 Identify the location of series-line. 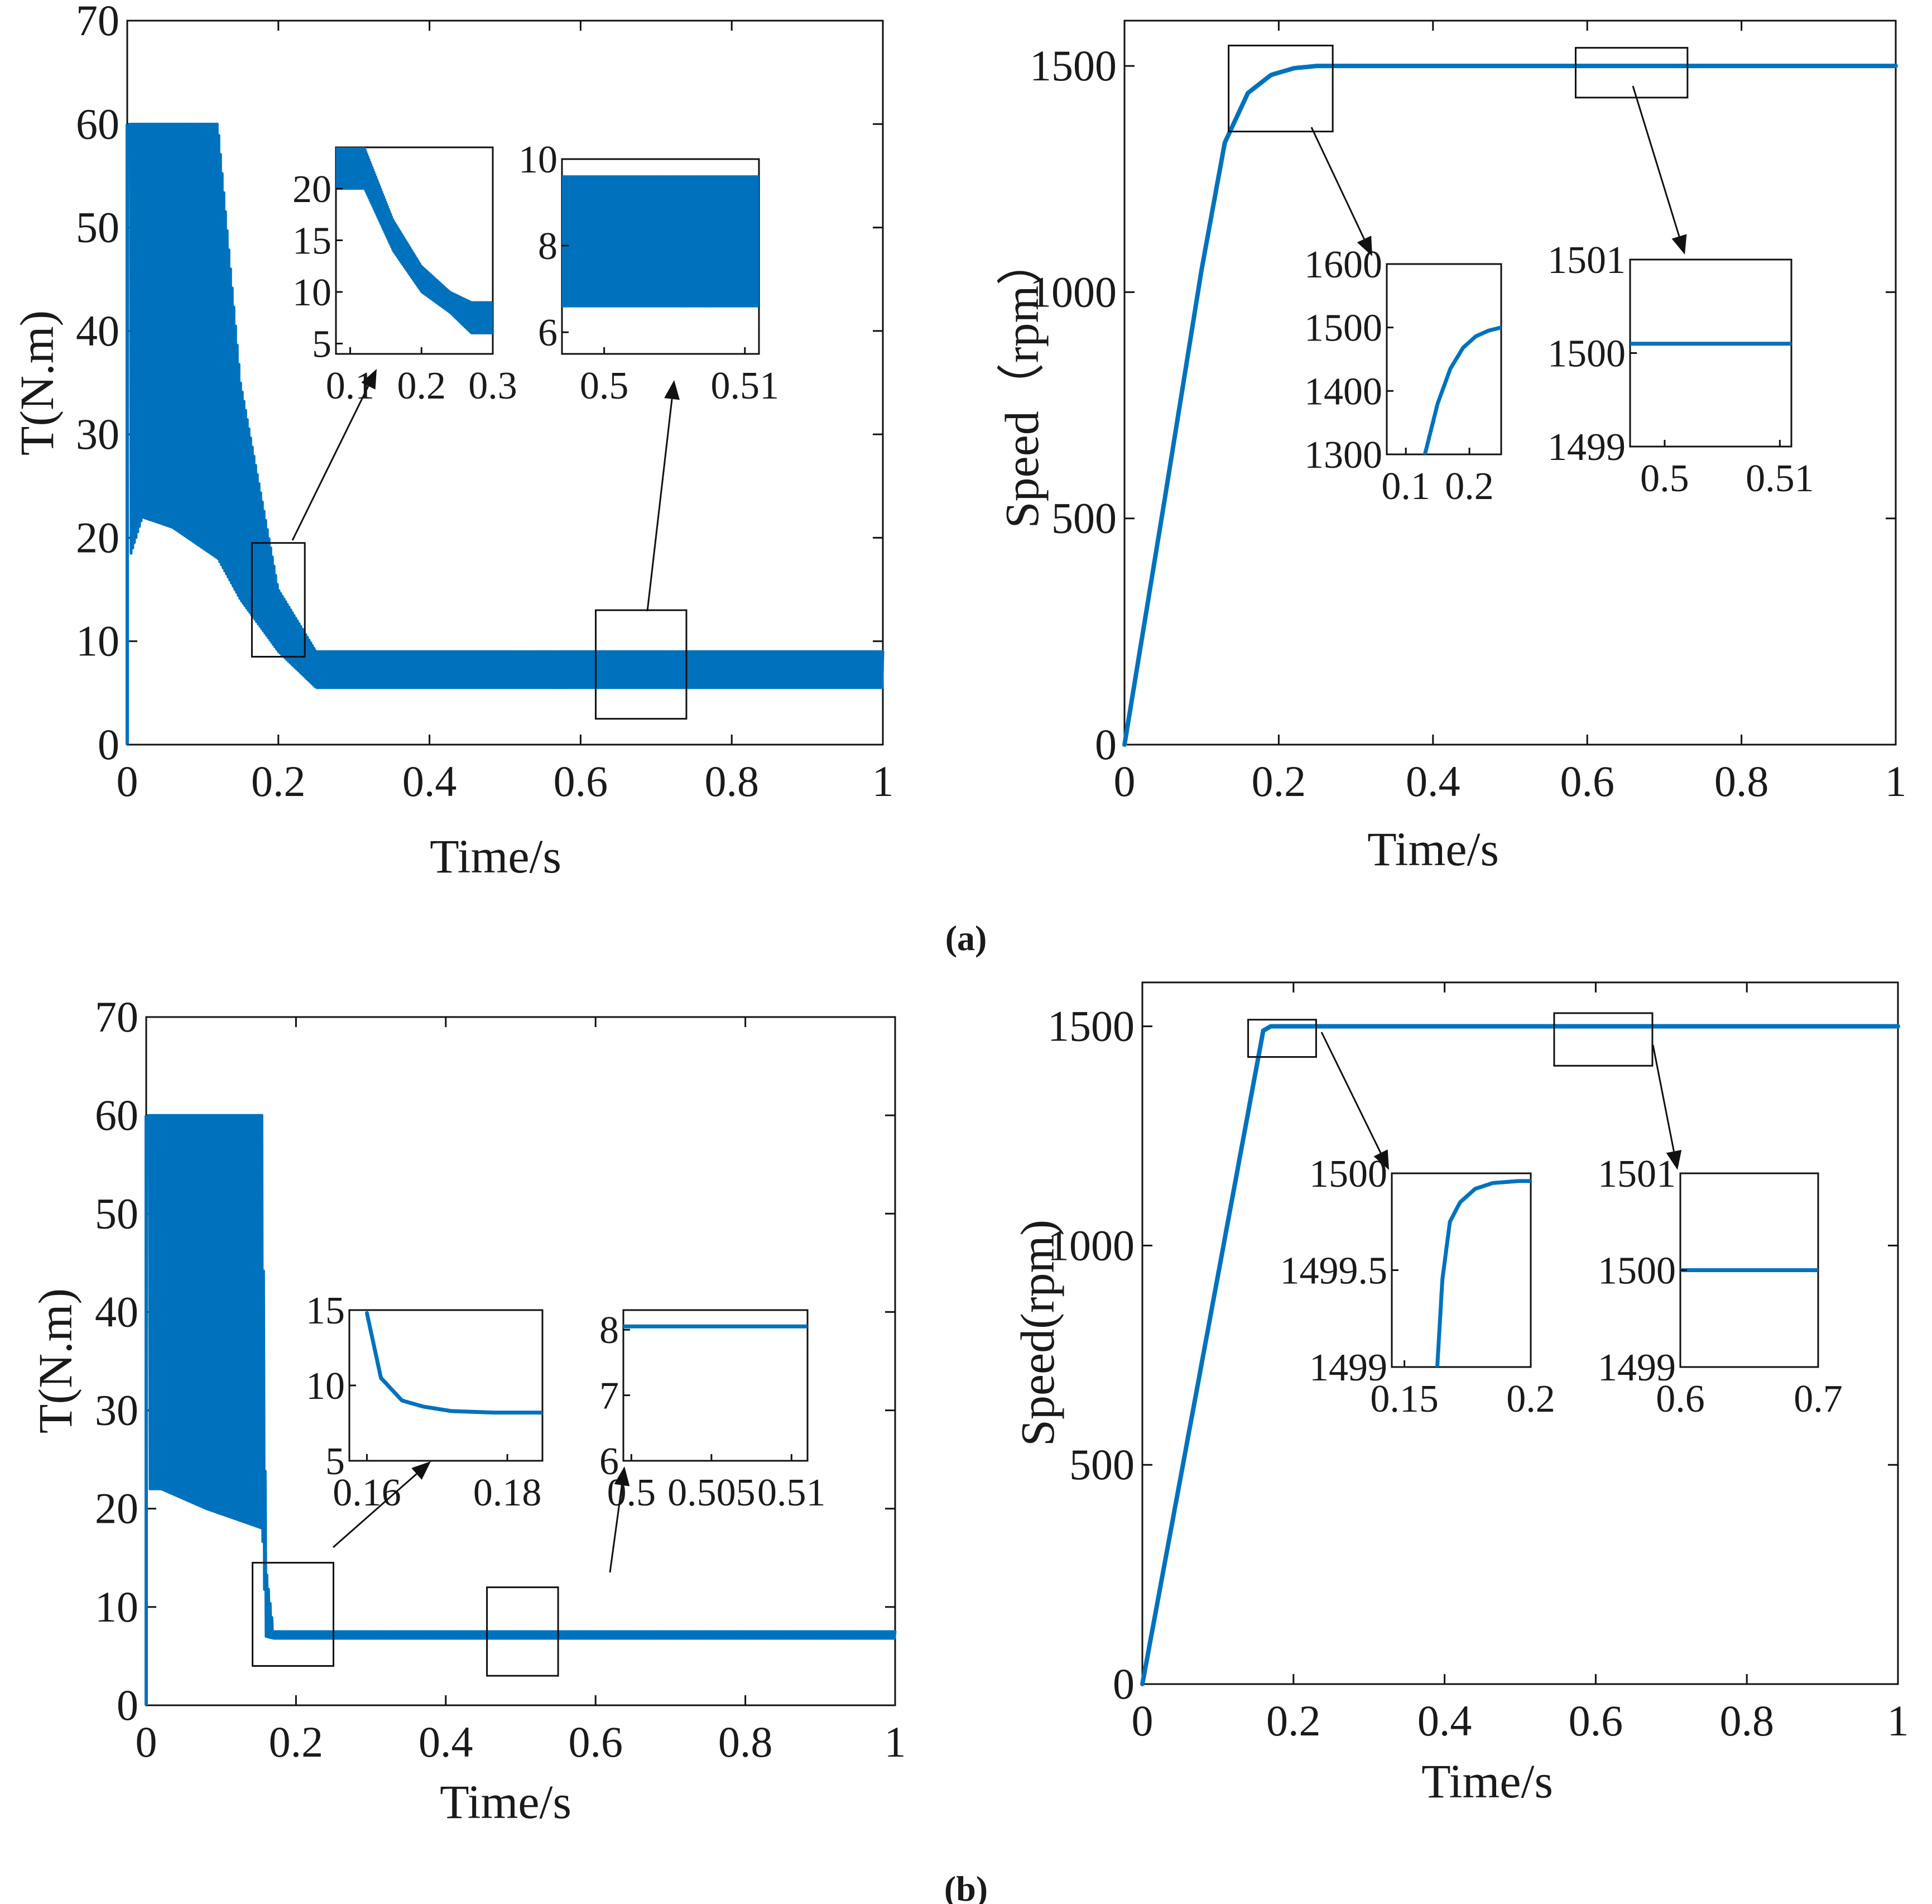
(1510, 405).